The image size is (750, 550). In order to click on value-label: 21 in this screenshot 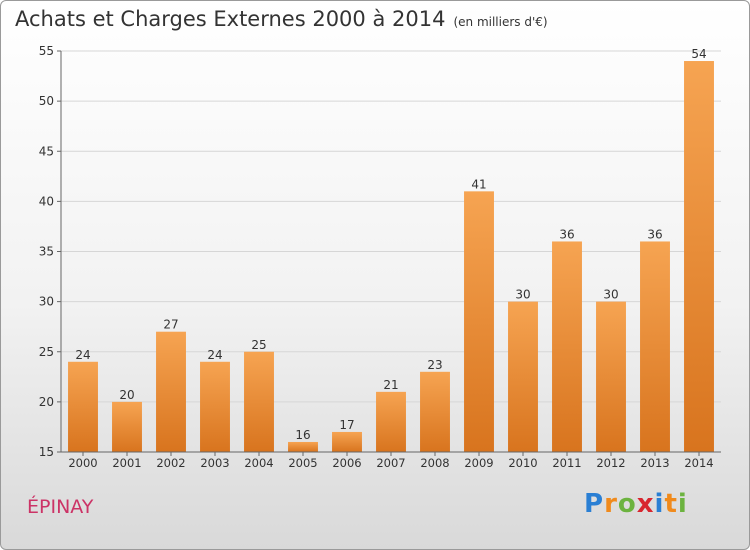, I will do `click(390, 385)`.